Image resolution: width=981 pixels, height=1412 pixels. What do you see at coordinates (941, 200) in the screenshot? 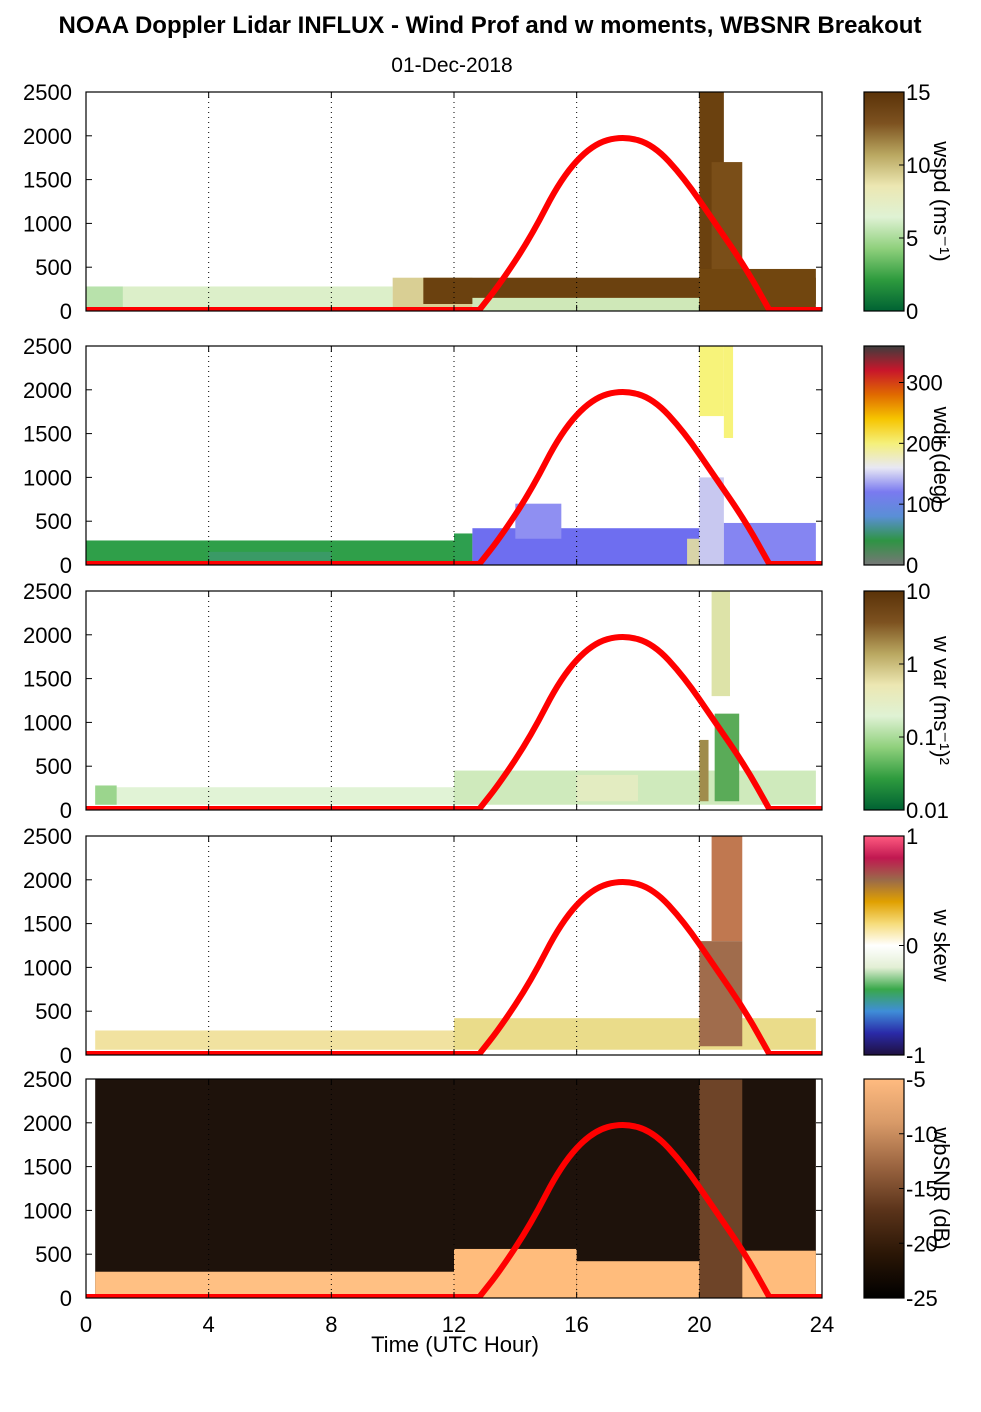
I see `colorbar-label: wspd (ms⁻¹)` at bounding box center [941, 200].